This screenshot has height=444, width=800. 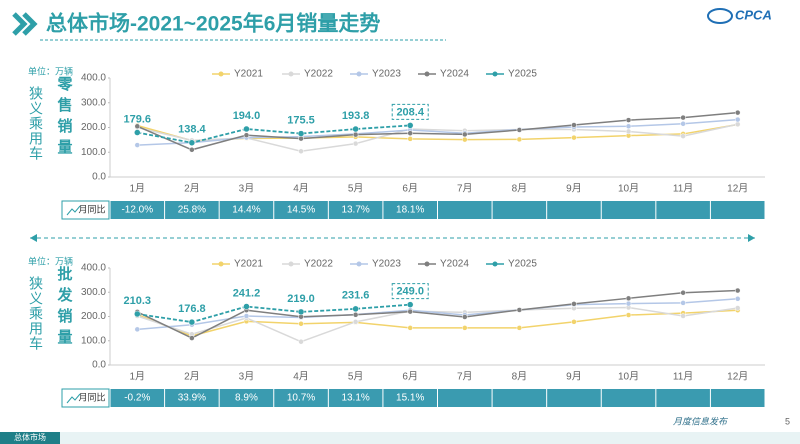 I want to click on highlight-box, so click(x=410, y=111).